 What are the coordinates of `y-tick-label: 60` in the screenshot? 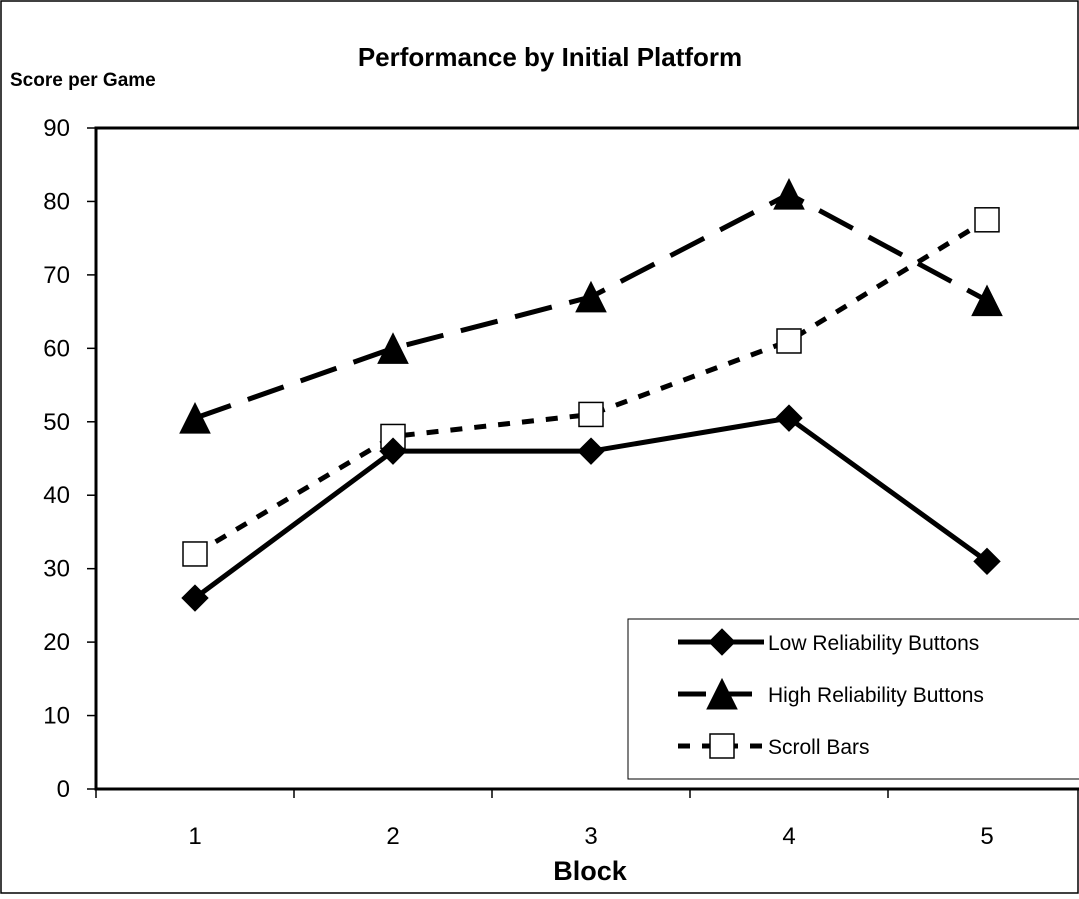 It's located at (56, 348).